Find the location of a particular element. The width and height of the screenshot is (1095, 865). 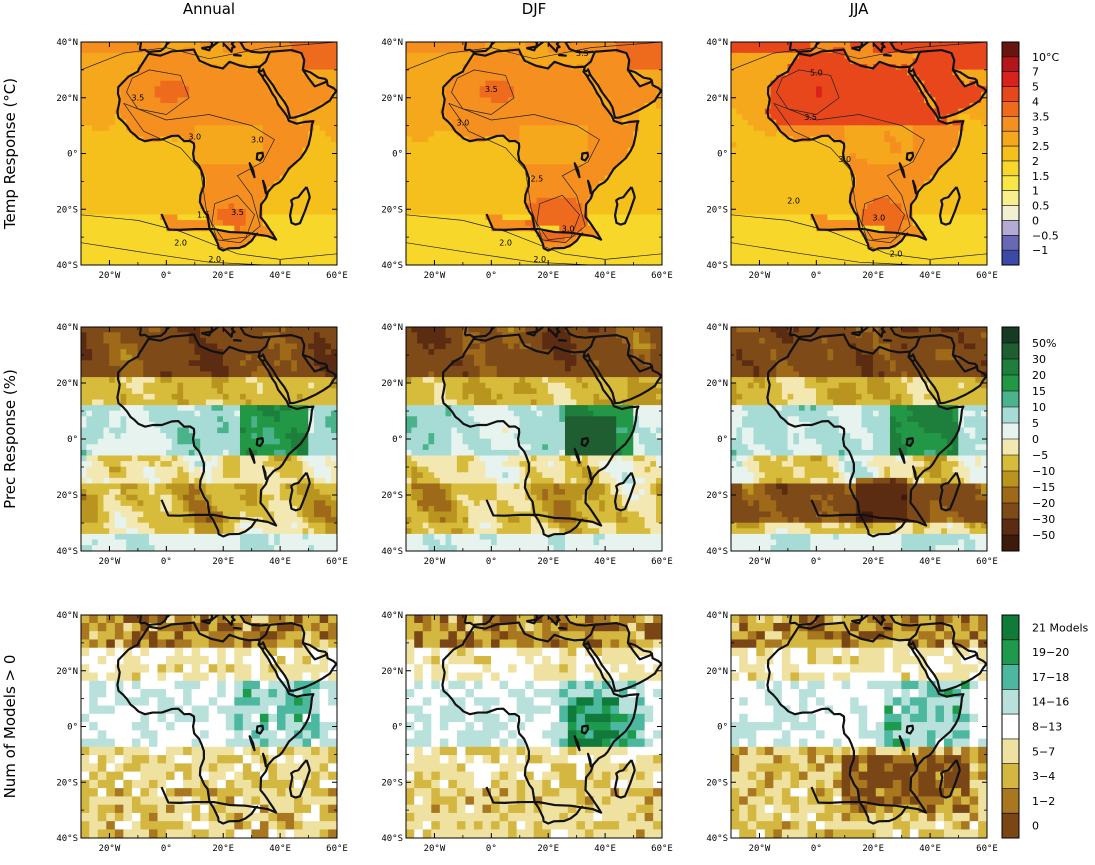

legend-label: 10°C is located at coordinates (1045, 57).